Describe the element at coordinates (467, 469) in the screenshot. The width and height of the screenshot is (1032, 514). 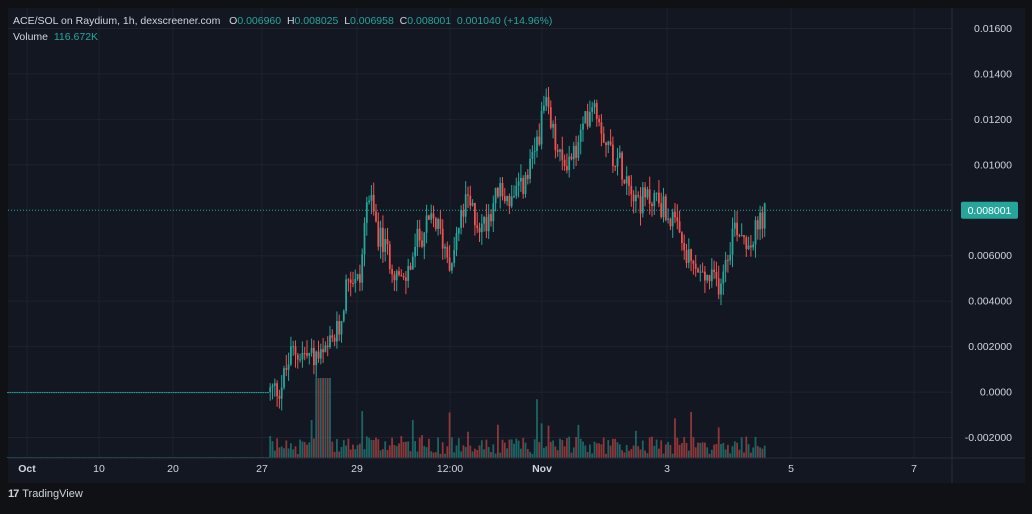
I see `time-axis: Oct 10 20 27 29 12:00 Nov 3 5 7` at that location.